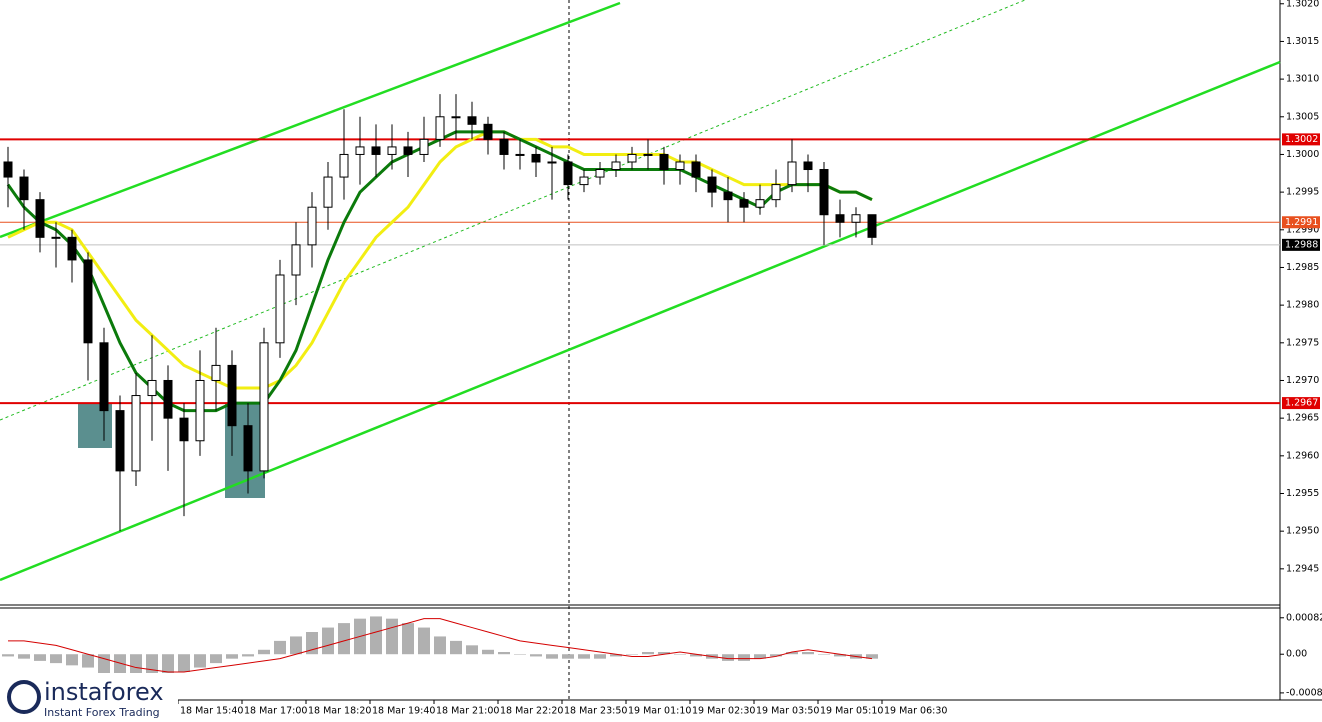 The height and width of the screenshot is (722, 1322). Describe the element at coordinates (659, 711) in the screenshot. I see `x-tick-label: 19 Mar 01:10` at that location.